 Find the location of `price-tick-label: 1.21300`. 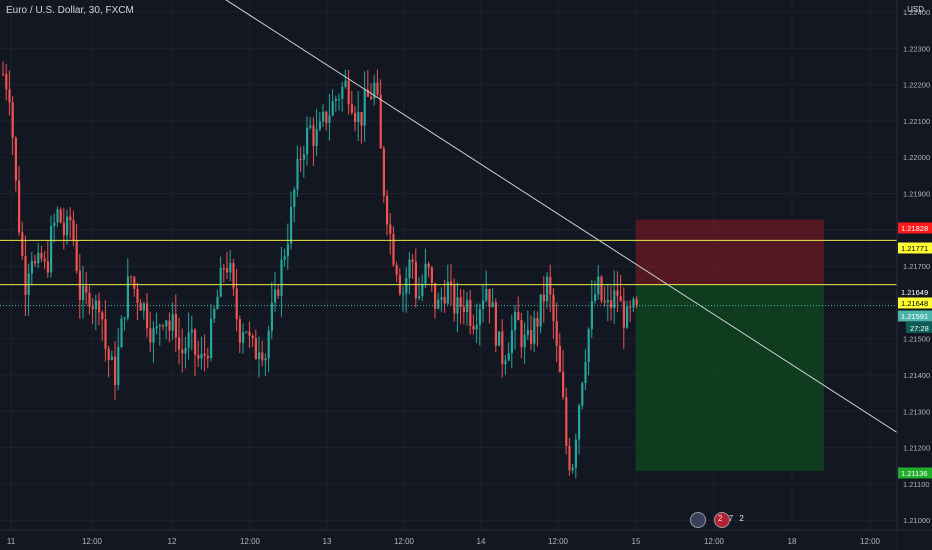

price-tick-label: 1.21300 is located at coordinates (916, 411).